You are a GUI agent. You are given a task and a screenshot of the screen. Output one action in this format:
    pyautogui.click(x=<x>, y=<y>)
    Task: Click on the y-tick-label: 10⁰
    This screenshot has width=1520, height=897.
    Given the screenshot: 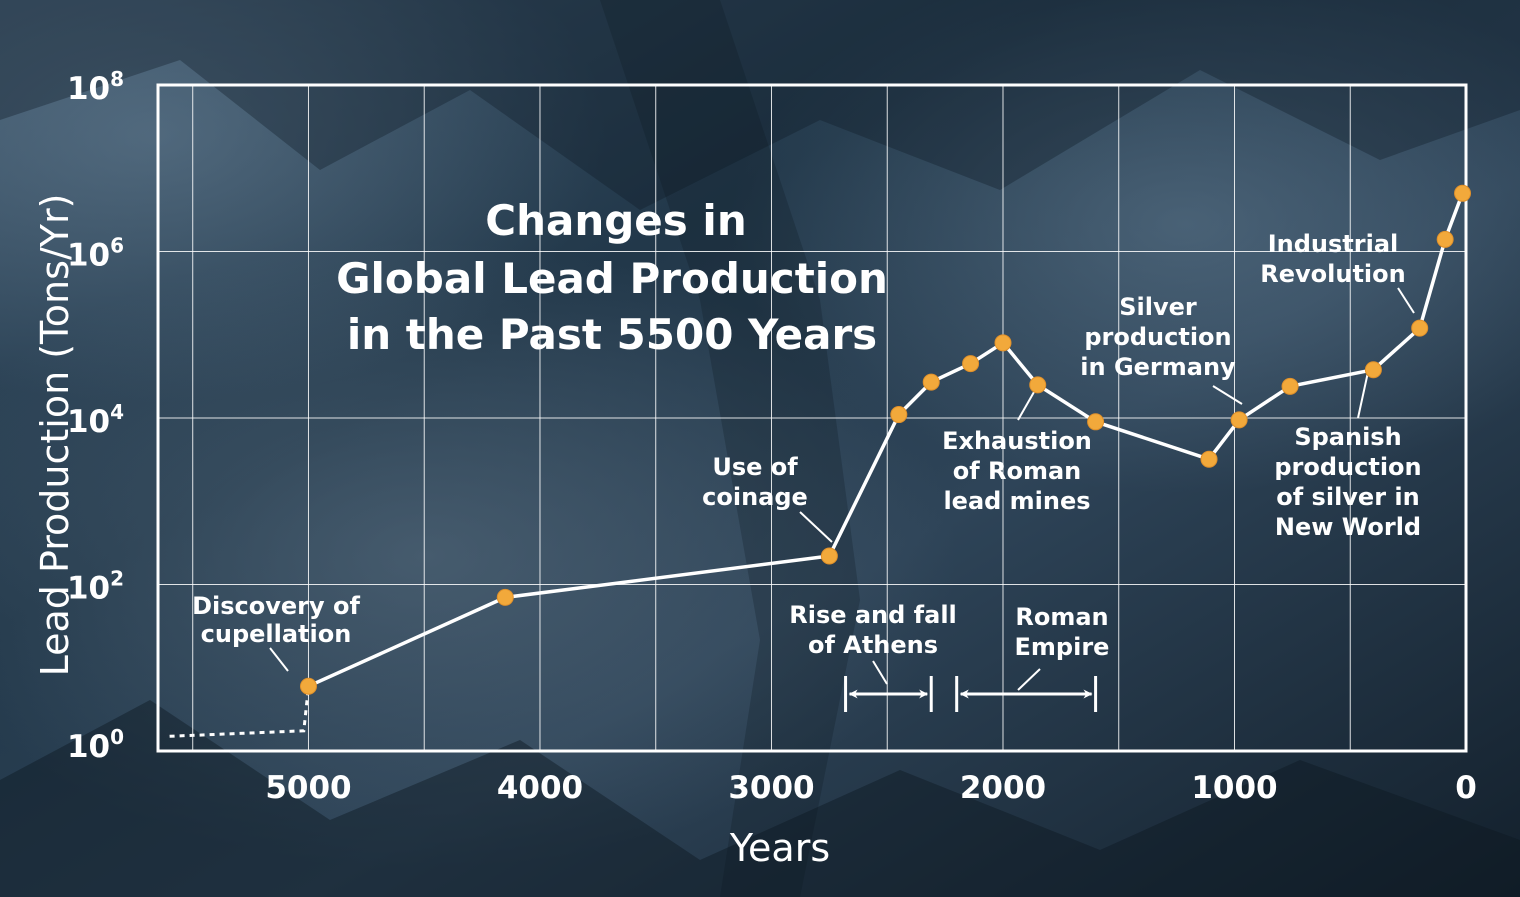 What is the action you would take?
    pyautogui.click(x=95, y=745)
    